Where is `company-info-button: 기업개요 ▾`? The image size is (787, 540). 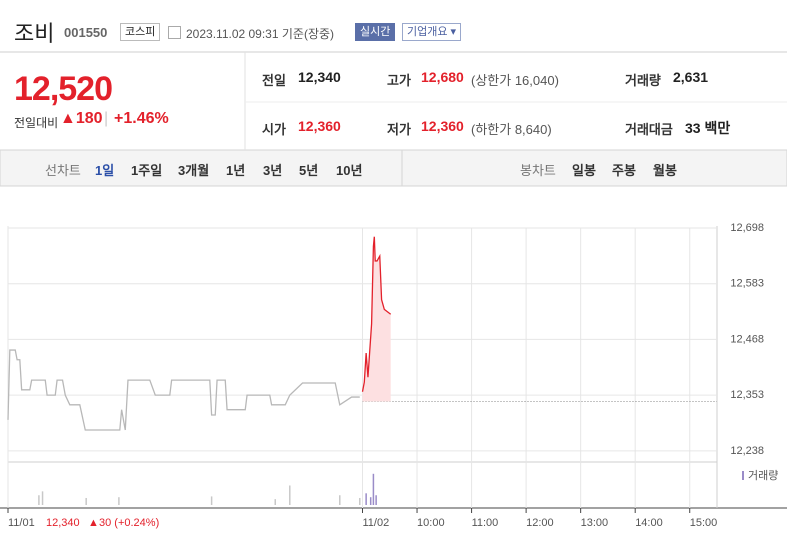 company-info-button: 기업개요 ▾ is located at coordinates (432, 32).